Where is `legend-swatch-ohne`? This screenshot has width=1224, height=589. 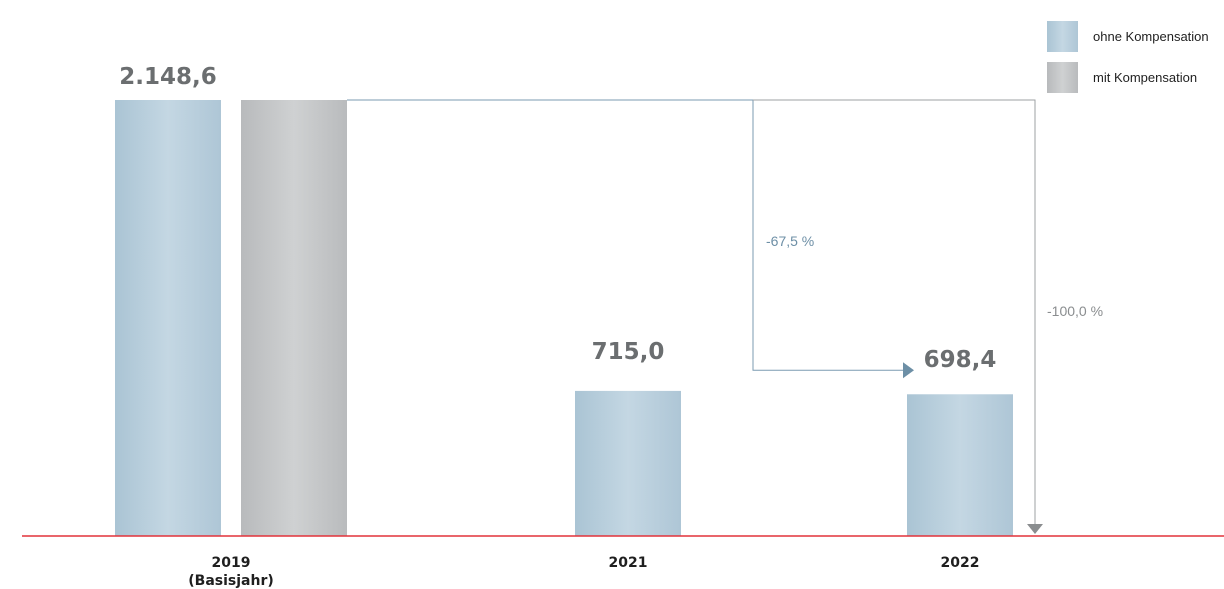
legend-swatch-ohne is located at coordinates (1062, 36).